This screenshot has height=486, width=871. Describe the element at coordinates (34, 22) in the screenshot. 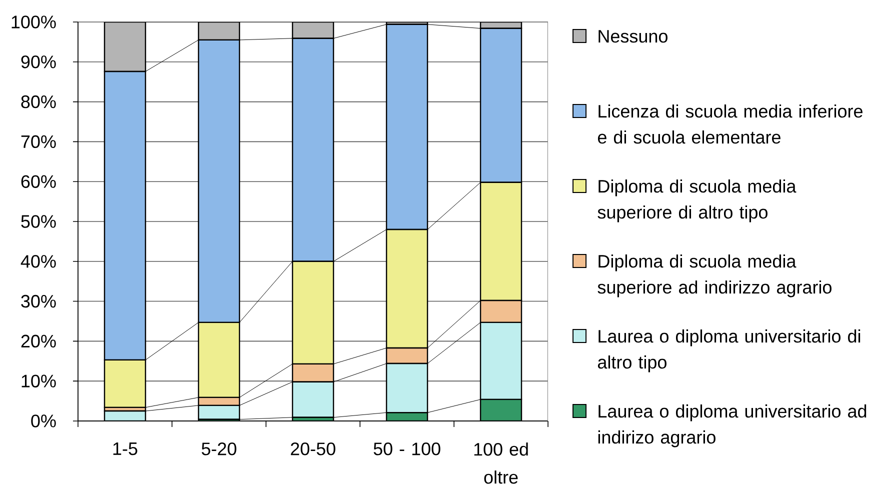

I see `y-tick-label: 100%` at that location.